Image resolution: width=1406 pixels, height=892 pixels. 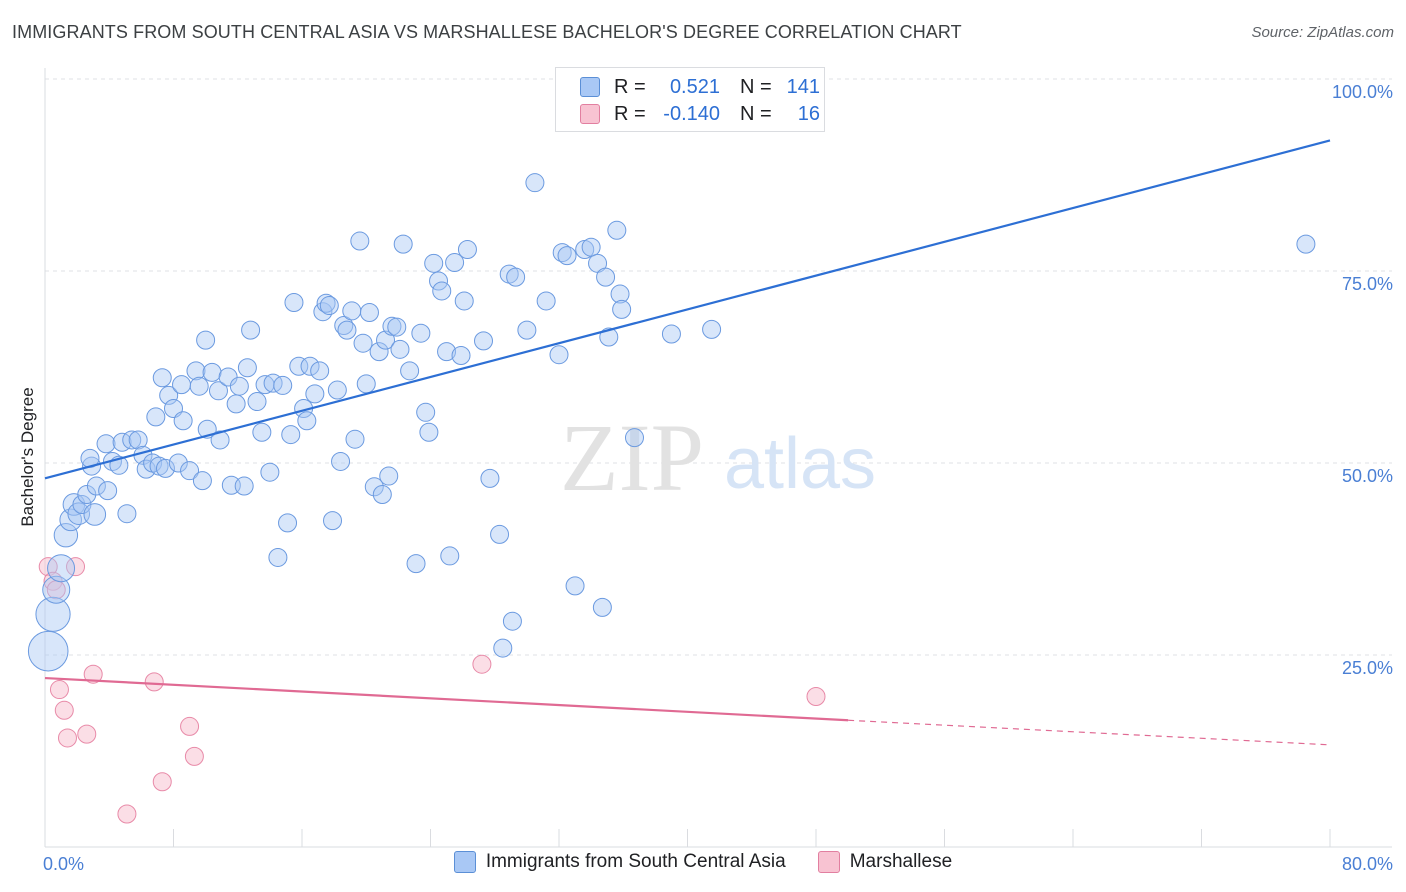 I want to click on legend-item-immigrants: Immigrants from South Central Asia, so click(x=619, y=862).